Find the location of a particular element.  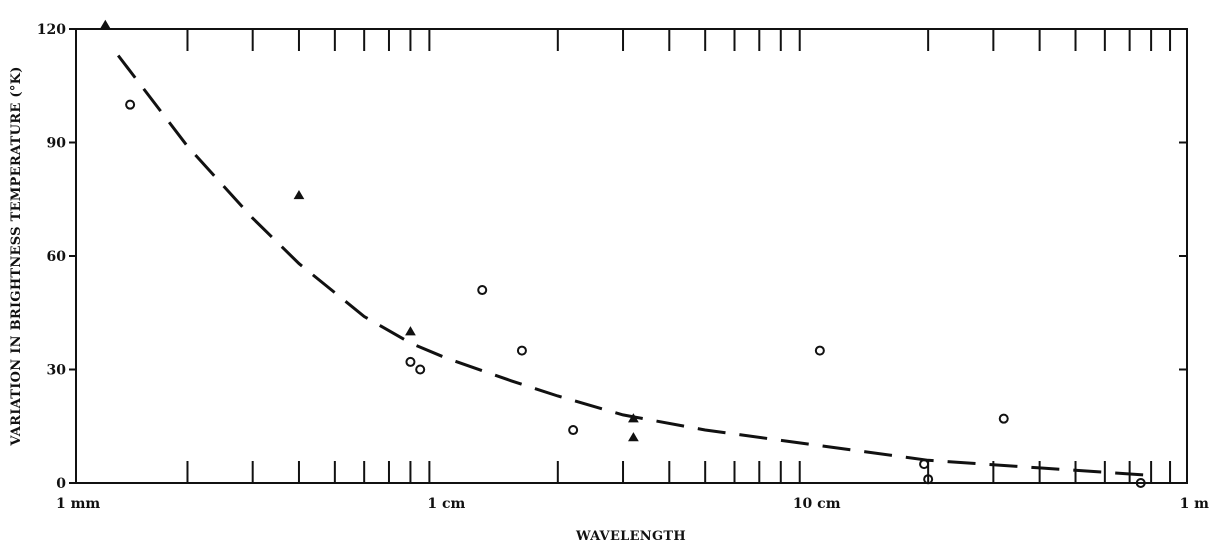

y-axis-title: VARIATION IN BRIGHTNESS TEMPERATURE (°K) is located at coordinates (16, 256).